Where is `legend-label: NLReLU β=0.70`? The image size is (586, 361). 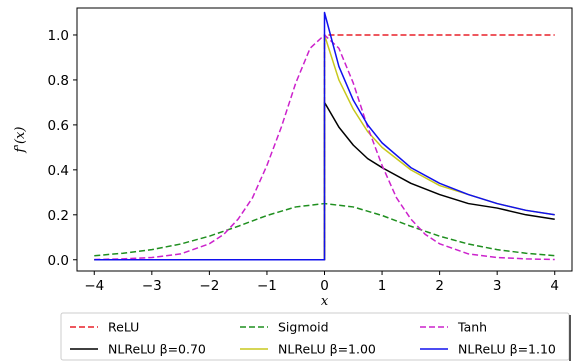
legend-label: NLReLU β=0.70 is located at coordinates (157, 349).